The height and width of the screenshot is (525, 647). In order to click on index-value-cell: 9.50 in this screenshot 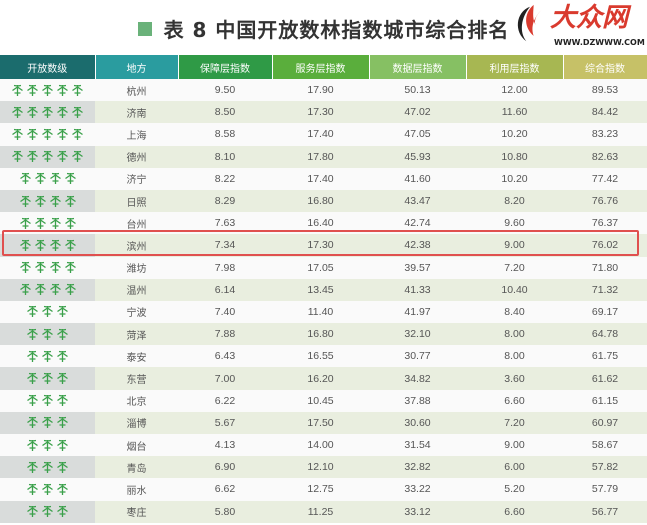, I will do `click(225, 90)`.